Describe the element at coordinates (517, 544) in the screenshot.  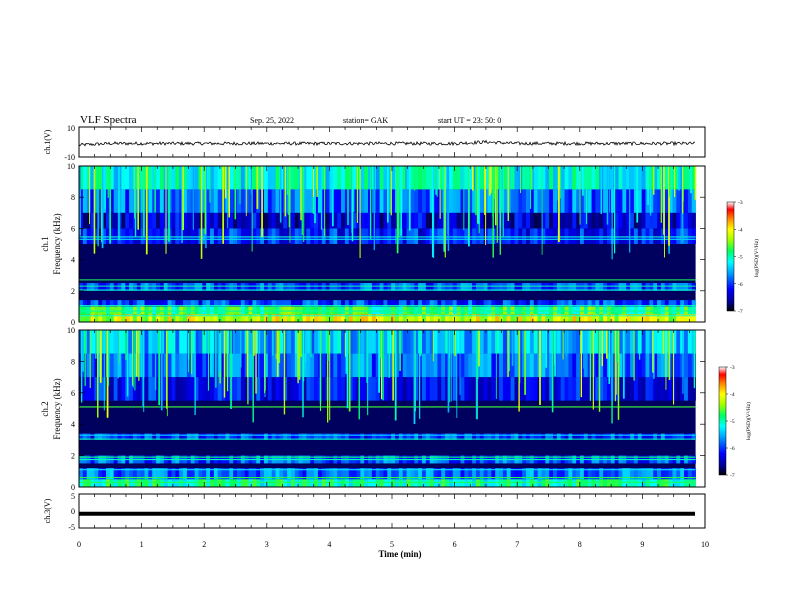
I see `x-tick-label: 7` at that location.